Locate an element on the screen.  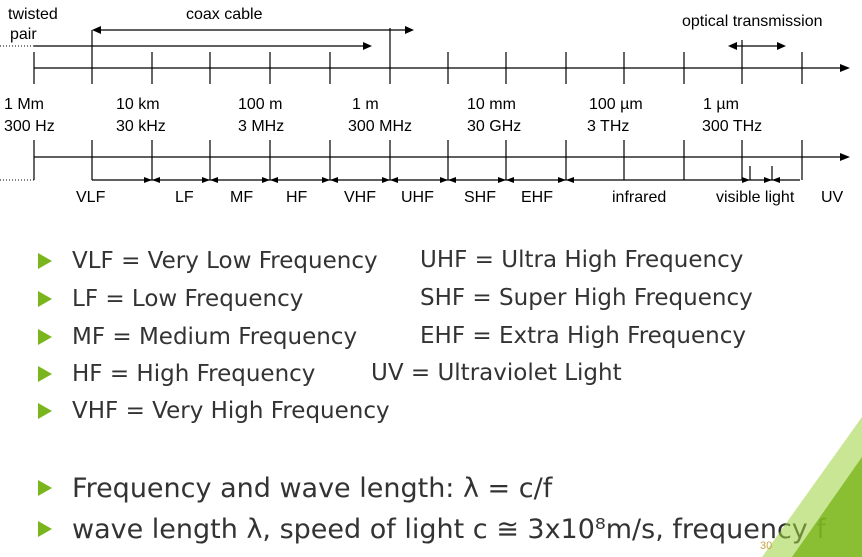
band-label: HF is located at coordinates (297, 197).